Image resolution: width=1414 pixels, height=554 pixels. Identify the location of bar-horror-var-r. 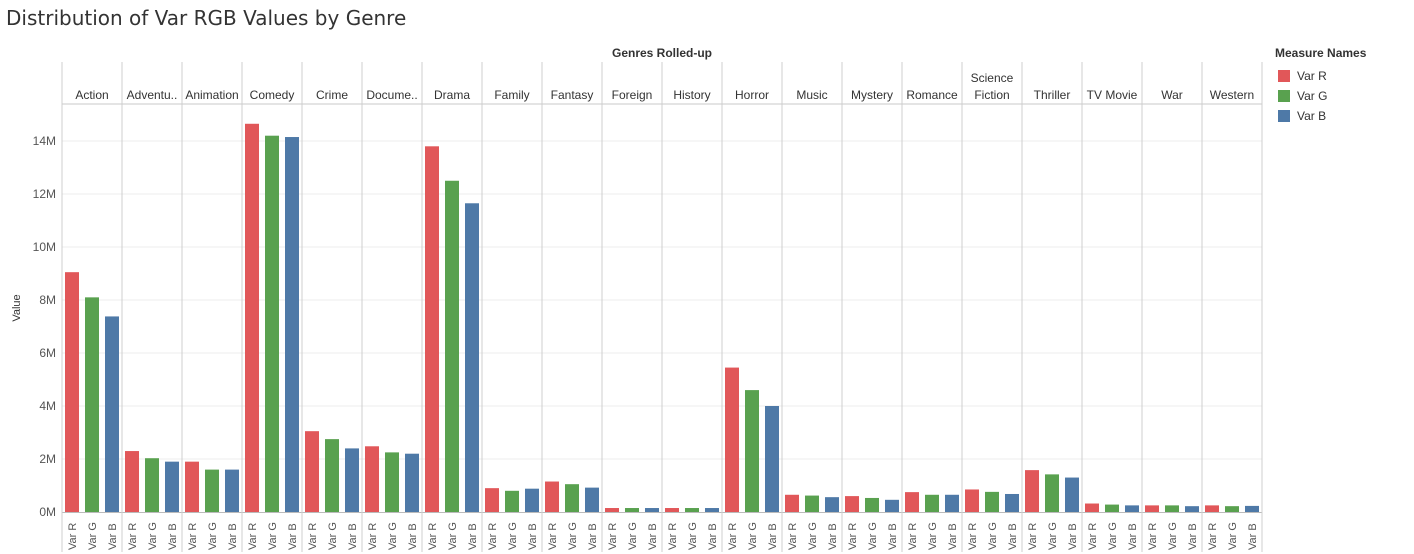
(732, 439).